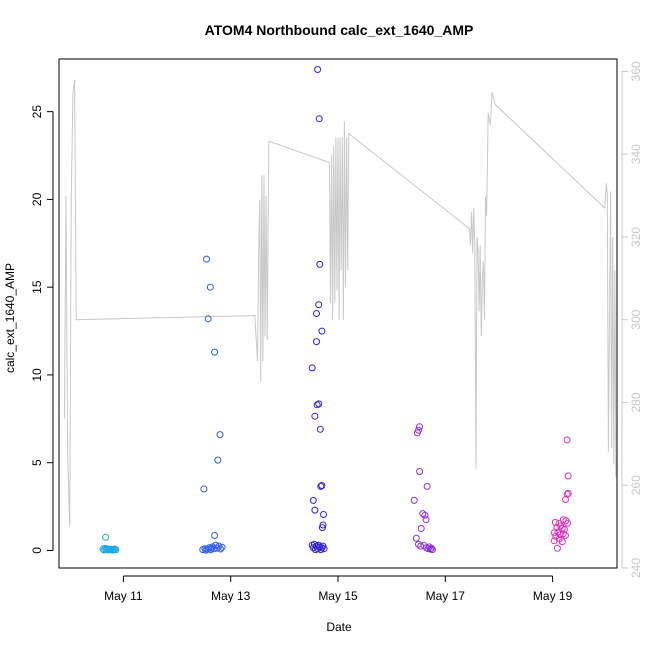  What do you see at coordinates (636, 71) in the screenshot?
I see `y2-tick-label: 360` at bounding box center [636, 71].